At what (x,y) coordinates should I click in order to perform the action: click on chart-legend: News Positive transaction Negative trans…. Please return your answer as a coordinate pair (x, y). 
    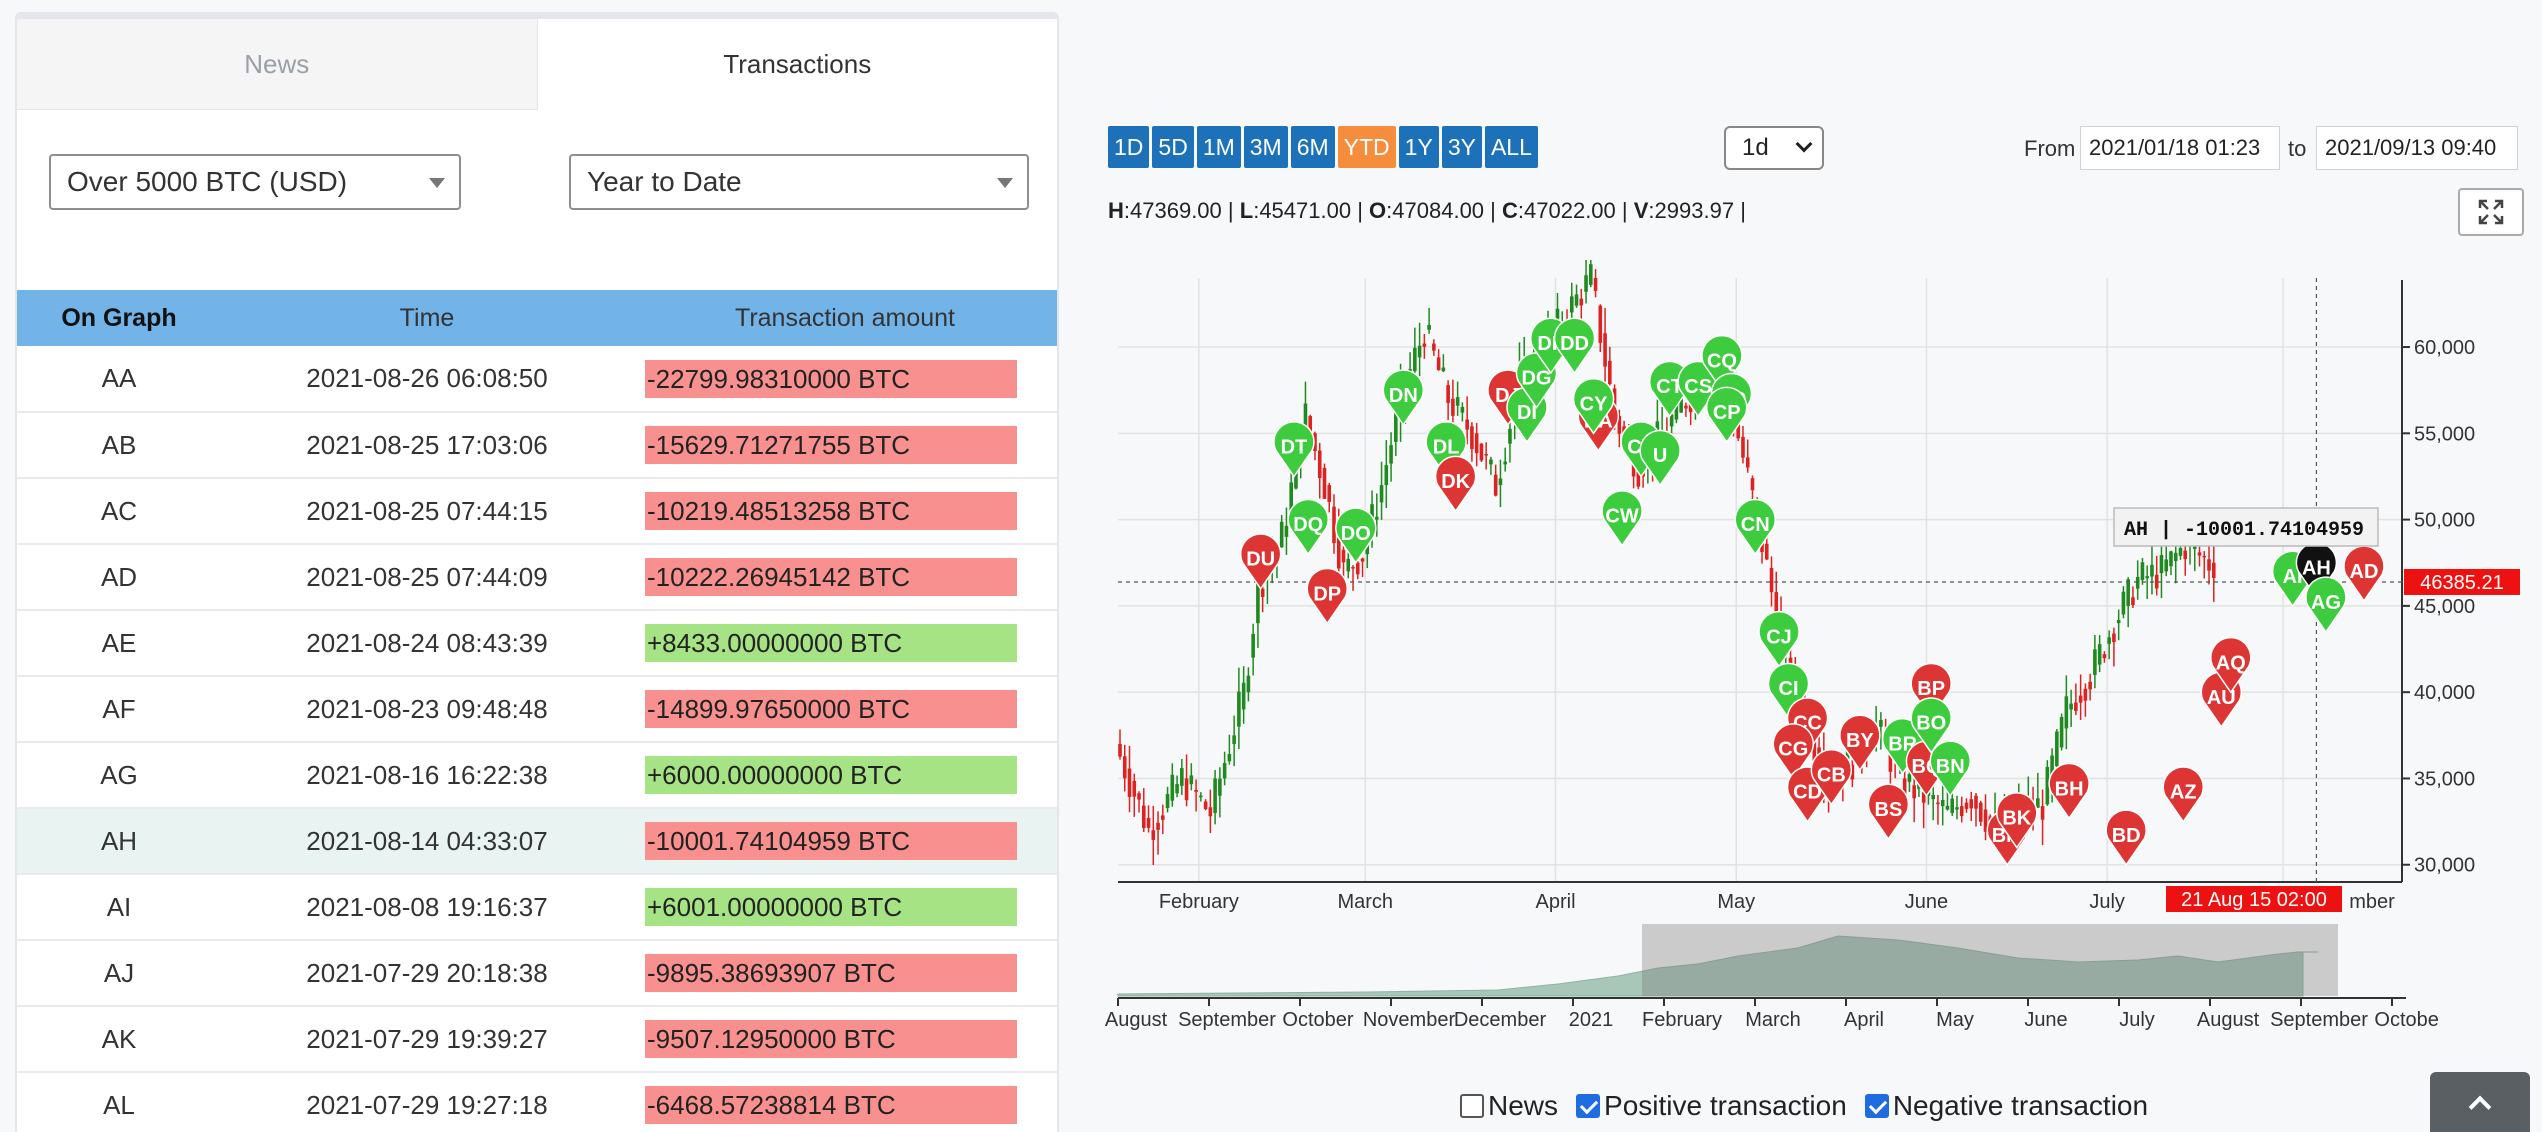
    Looking at the image, I should click on (1809, 1106).